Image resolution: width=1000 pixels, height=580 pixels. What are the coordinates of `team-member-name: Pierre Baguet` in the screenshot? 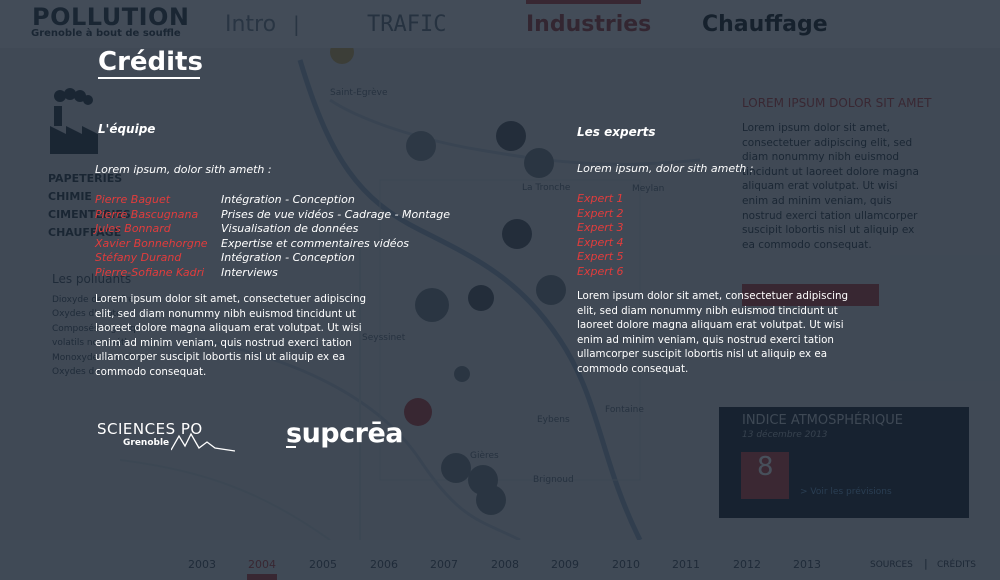 It's located at (133, 199).